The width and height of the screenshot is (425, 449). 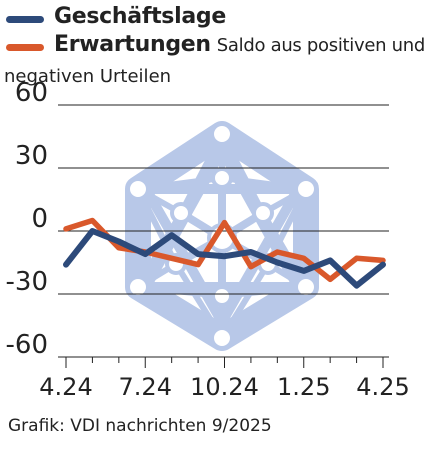 I want to click on series-lines, so click(x=224, y=253).